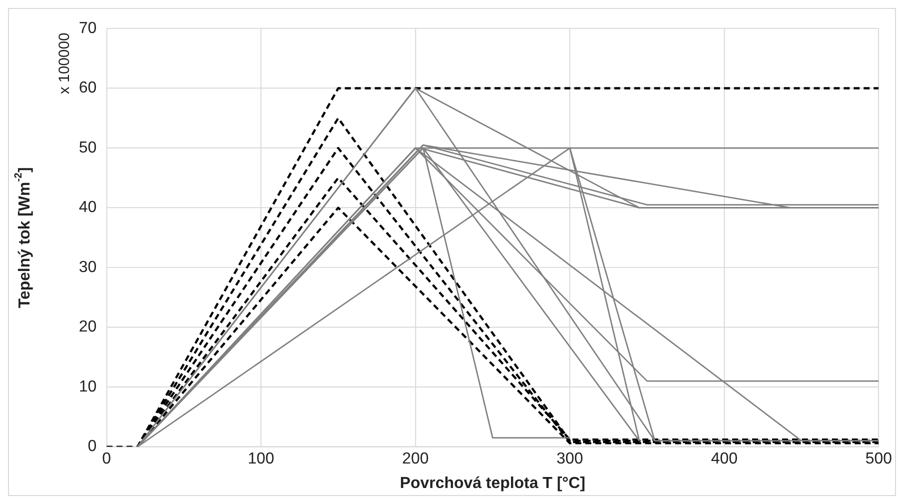 The width and height of the screenshot is (904, 504). What do you see at coordinates (87, 147) in the screenshot?
I see `y-tick-label: 50` at bounding box center [87, 147].